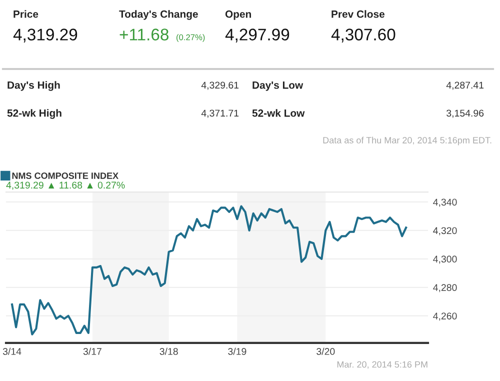 This screenshot has height=381, width=500. What do you see at coordinates (34, 86) in the screenshot?
I see `text: Day's High` at bounding box center [34, 86].